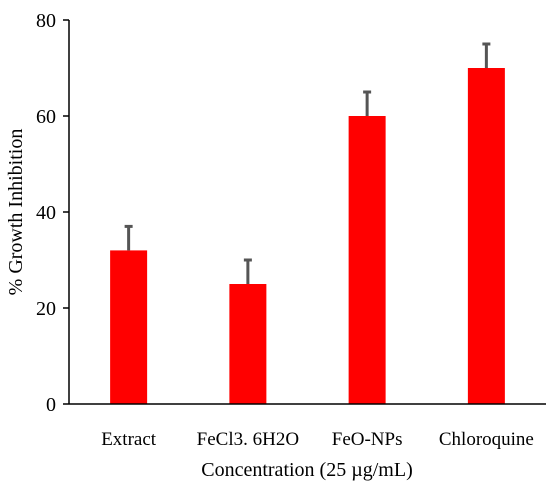 The height and width of the screenshot is (493, 550). What do you see at coordinates (46, 117) in the screenshot?
I see `y-tick-label: 60` at bounding box center [46, 117].